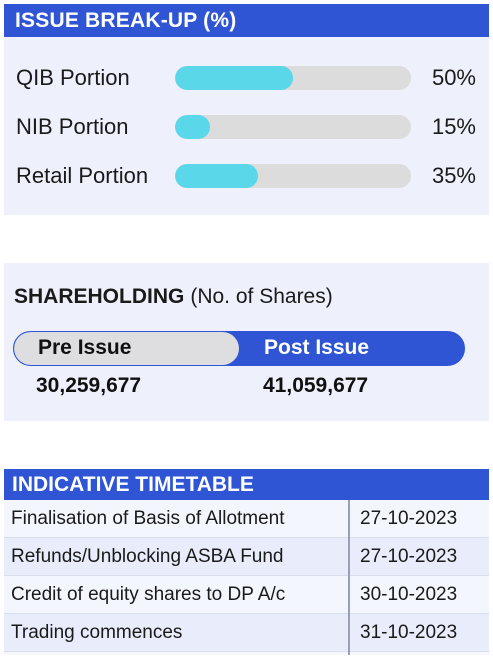 The width and height of the screenshot is (493, 659). Describe the element at coordinates (409, 594) in the screenshot. I see `timetable-date: 30-10-2023` at that location.